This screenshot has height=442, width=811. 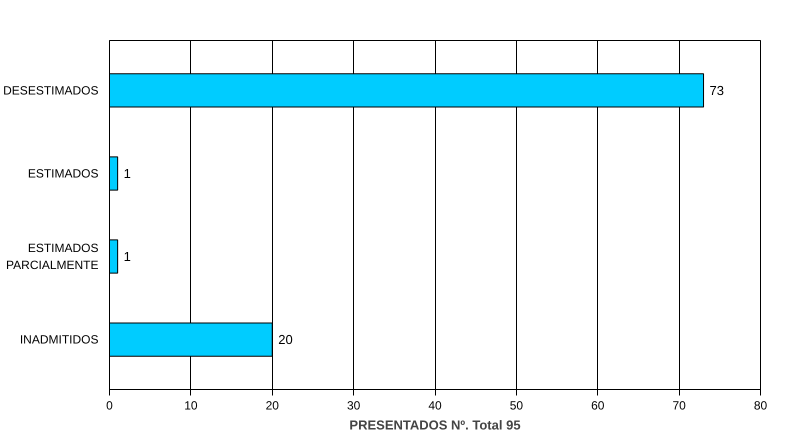 What do you see at coordinates (285, 340) in the screenshot?
I see `data-label: 20` at bounding box center [285, 340].